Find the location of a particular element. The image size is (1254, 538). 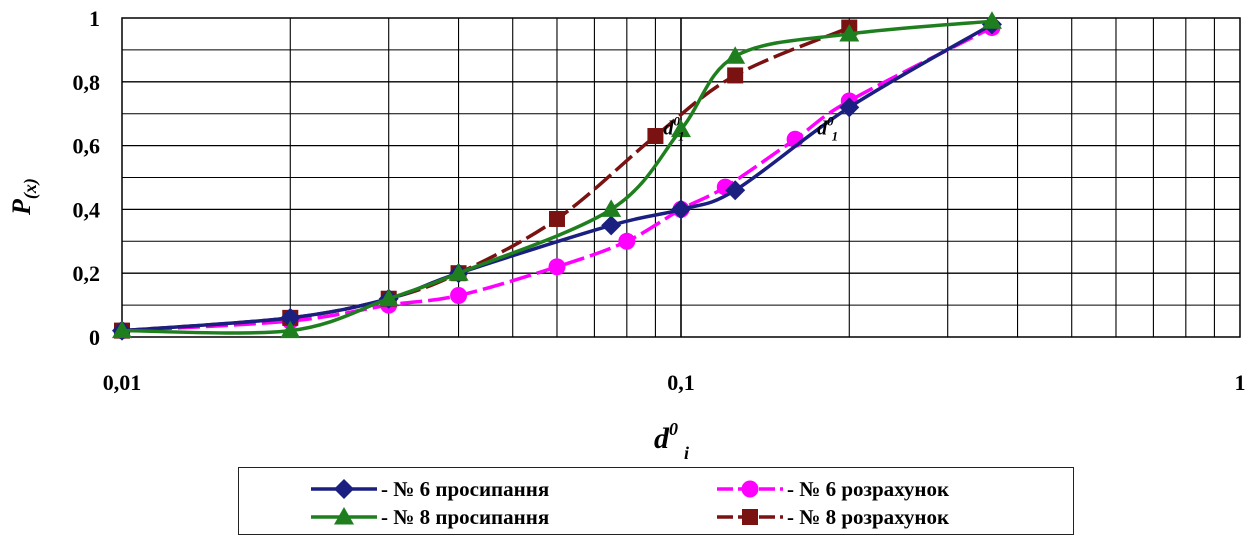

y-tick-label: 0,8 is located at coordinates (87, 82).